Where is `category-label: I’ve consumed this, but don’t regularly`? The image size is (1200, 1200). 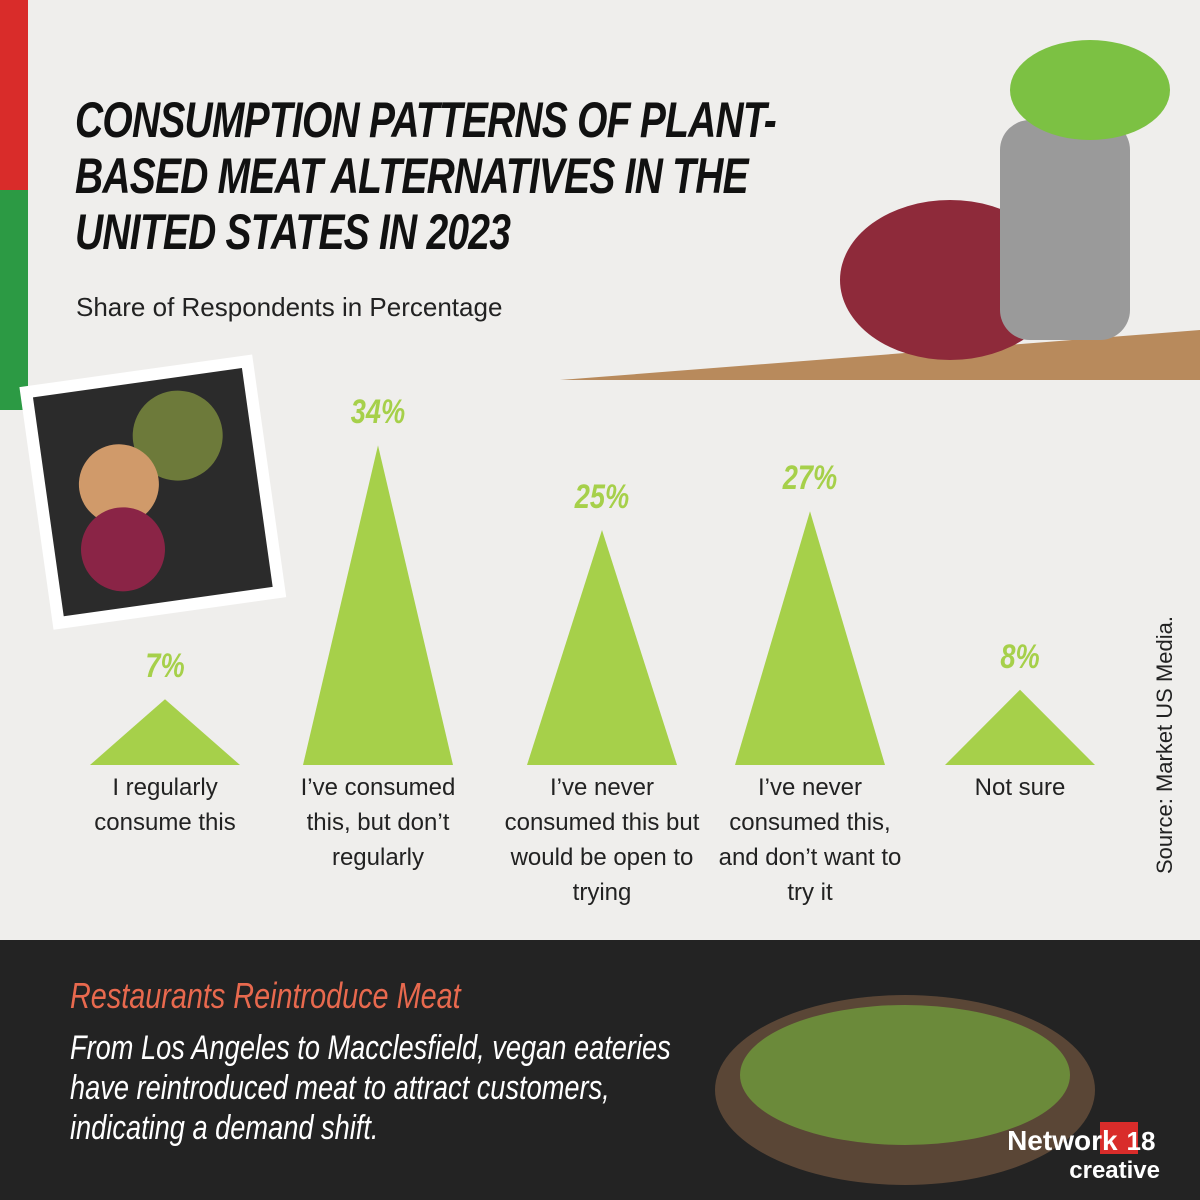 category-label: I’ve consumed this, but don’t regularly is located at coordinates (378, 822).